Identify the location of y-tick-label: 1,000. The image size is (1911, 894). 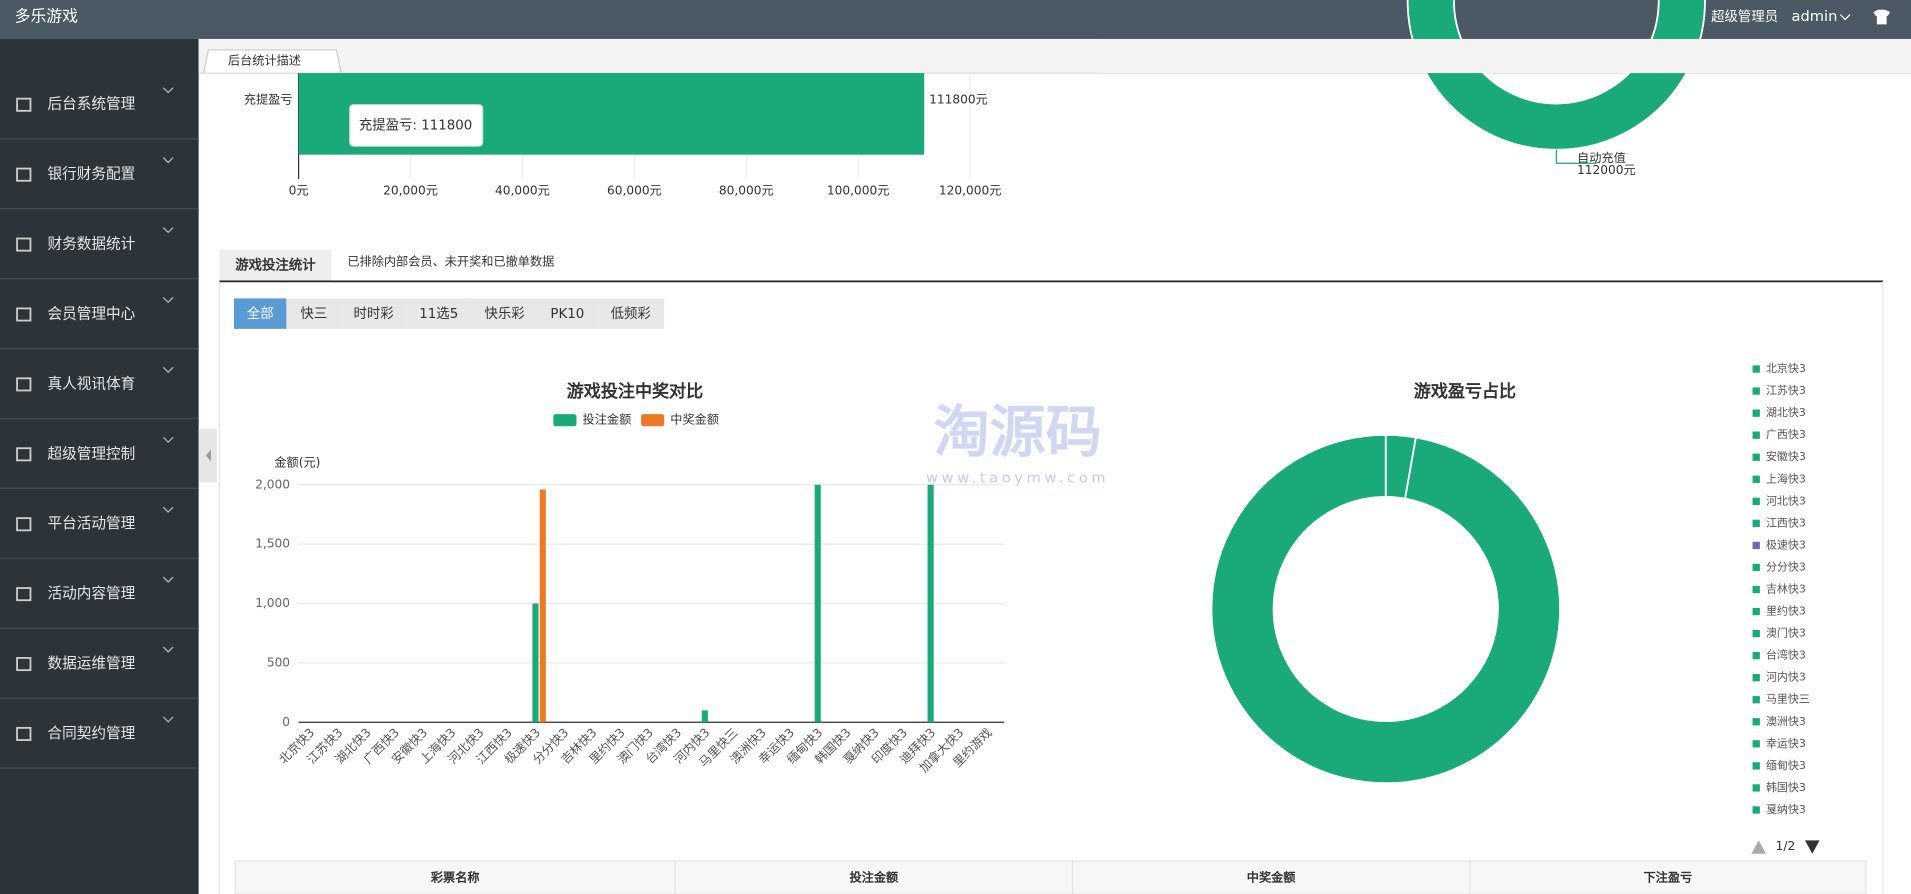
(272, 603).